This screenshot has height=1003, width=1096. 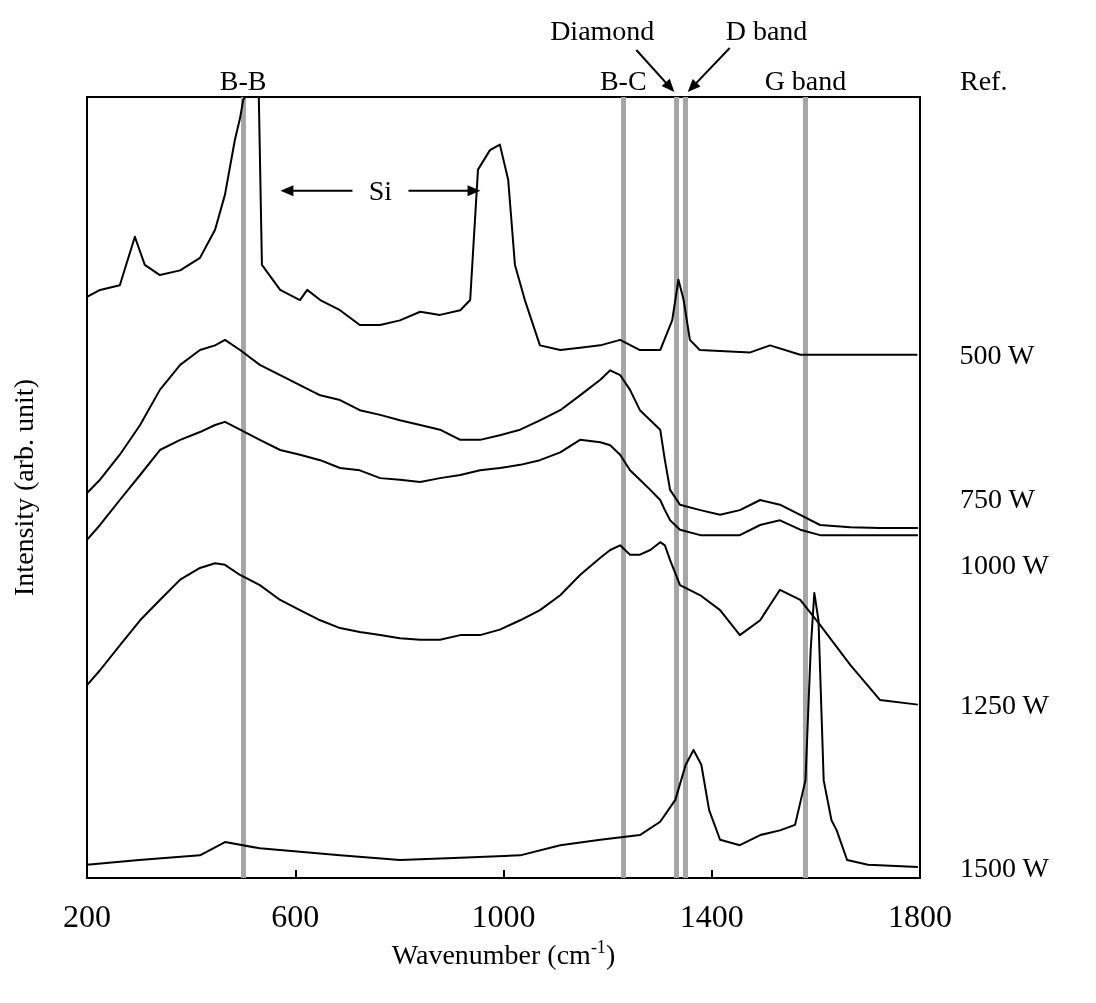 What do you see at coordinates (1004, 705) in the screenshot?
I see `series-label: 1250 W` at bounding box center [1004, 705].